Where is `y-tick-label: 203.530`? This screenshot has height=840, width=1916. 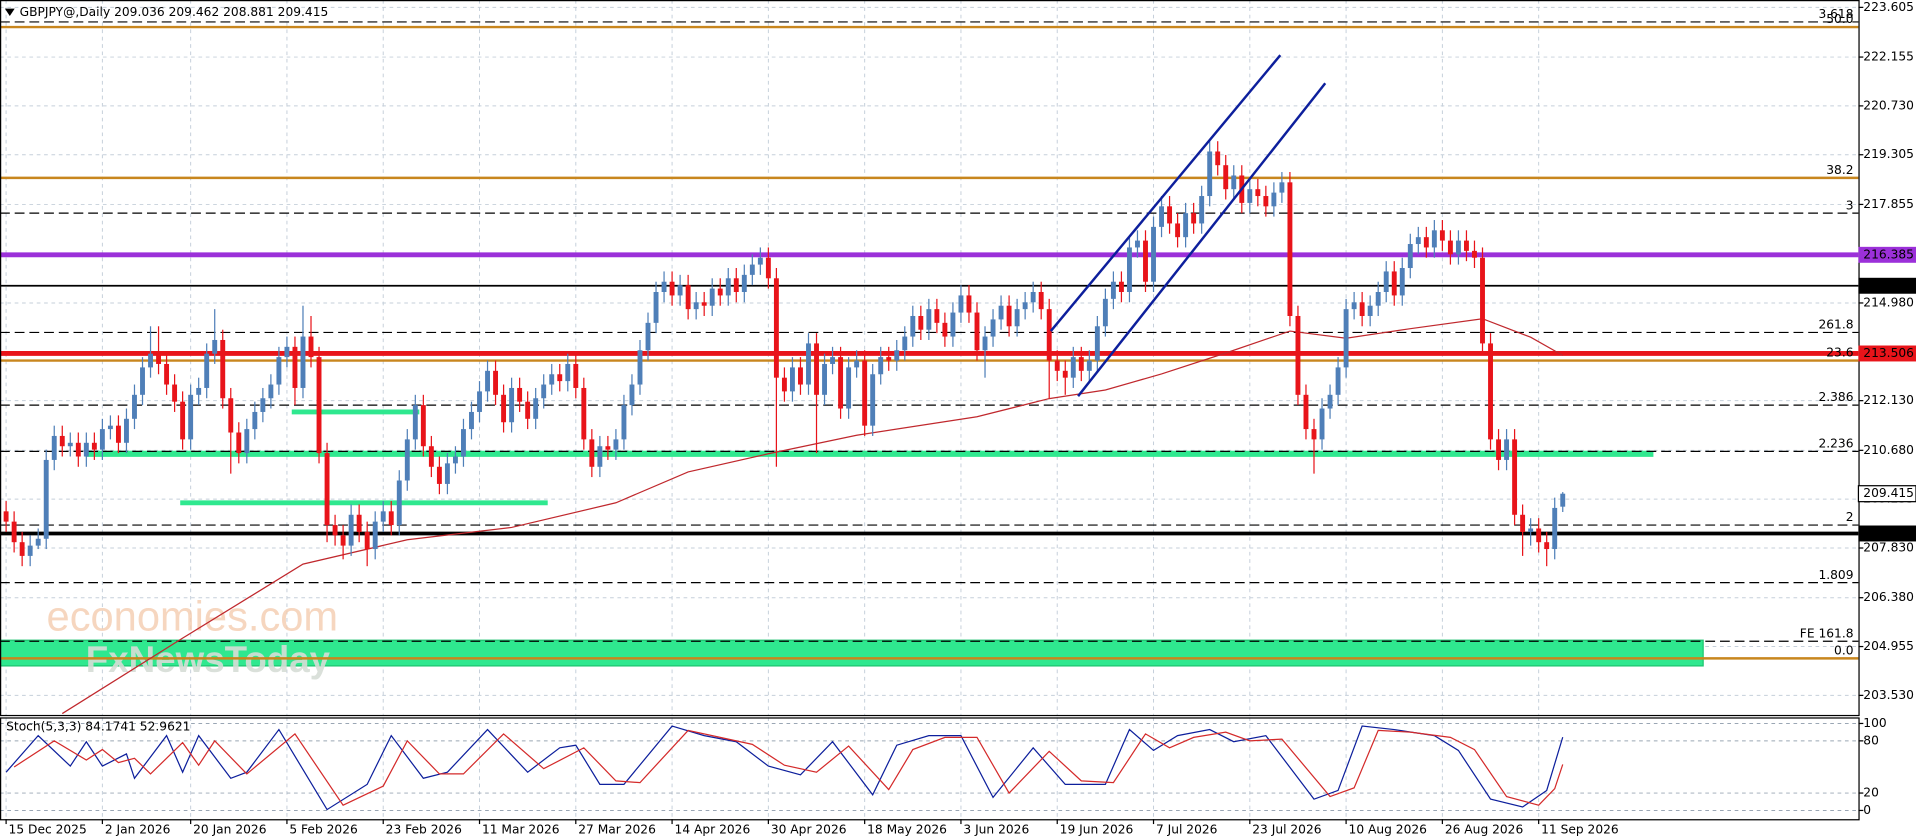
y-tick-label: 203.530 is located at coordinates (1888, 695).